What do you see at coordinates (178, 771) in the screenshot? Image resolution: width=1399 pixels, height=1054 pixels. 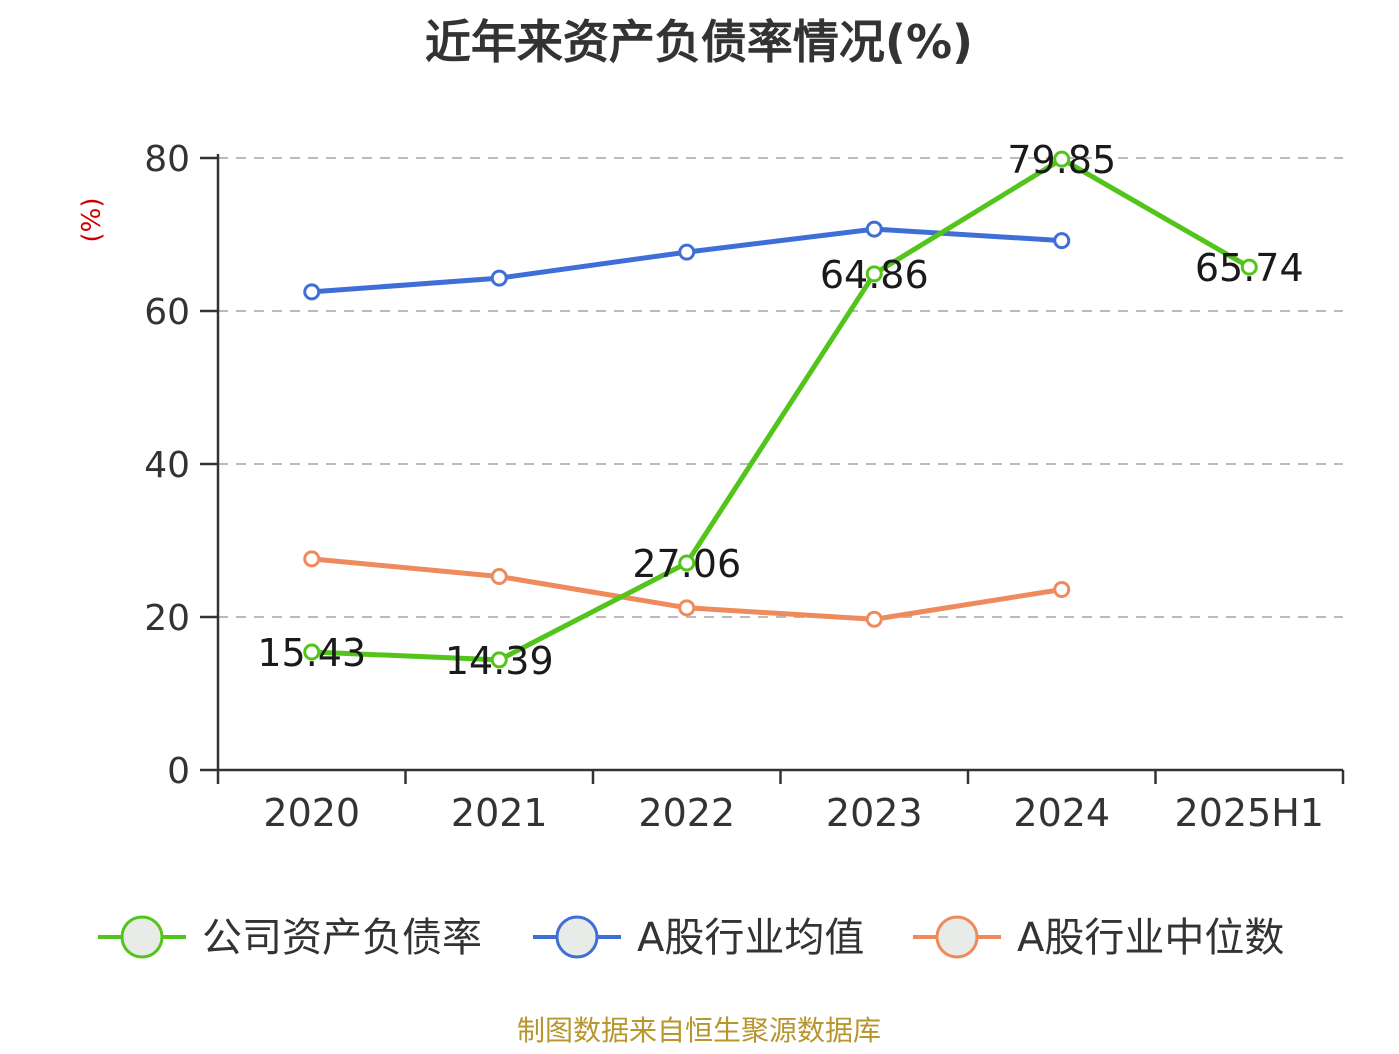 I see `y-tick-label-0: 0` at bounding box center [178, 771].